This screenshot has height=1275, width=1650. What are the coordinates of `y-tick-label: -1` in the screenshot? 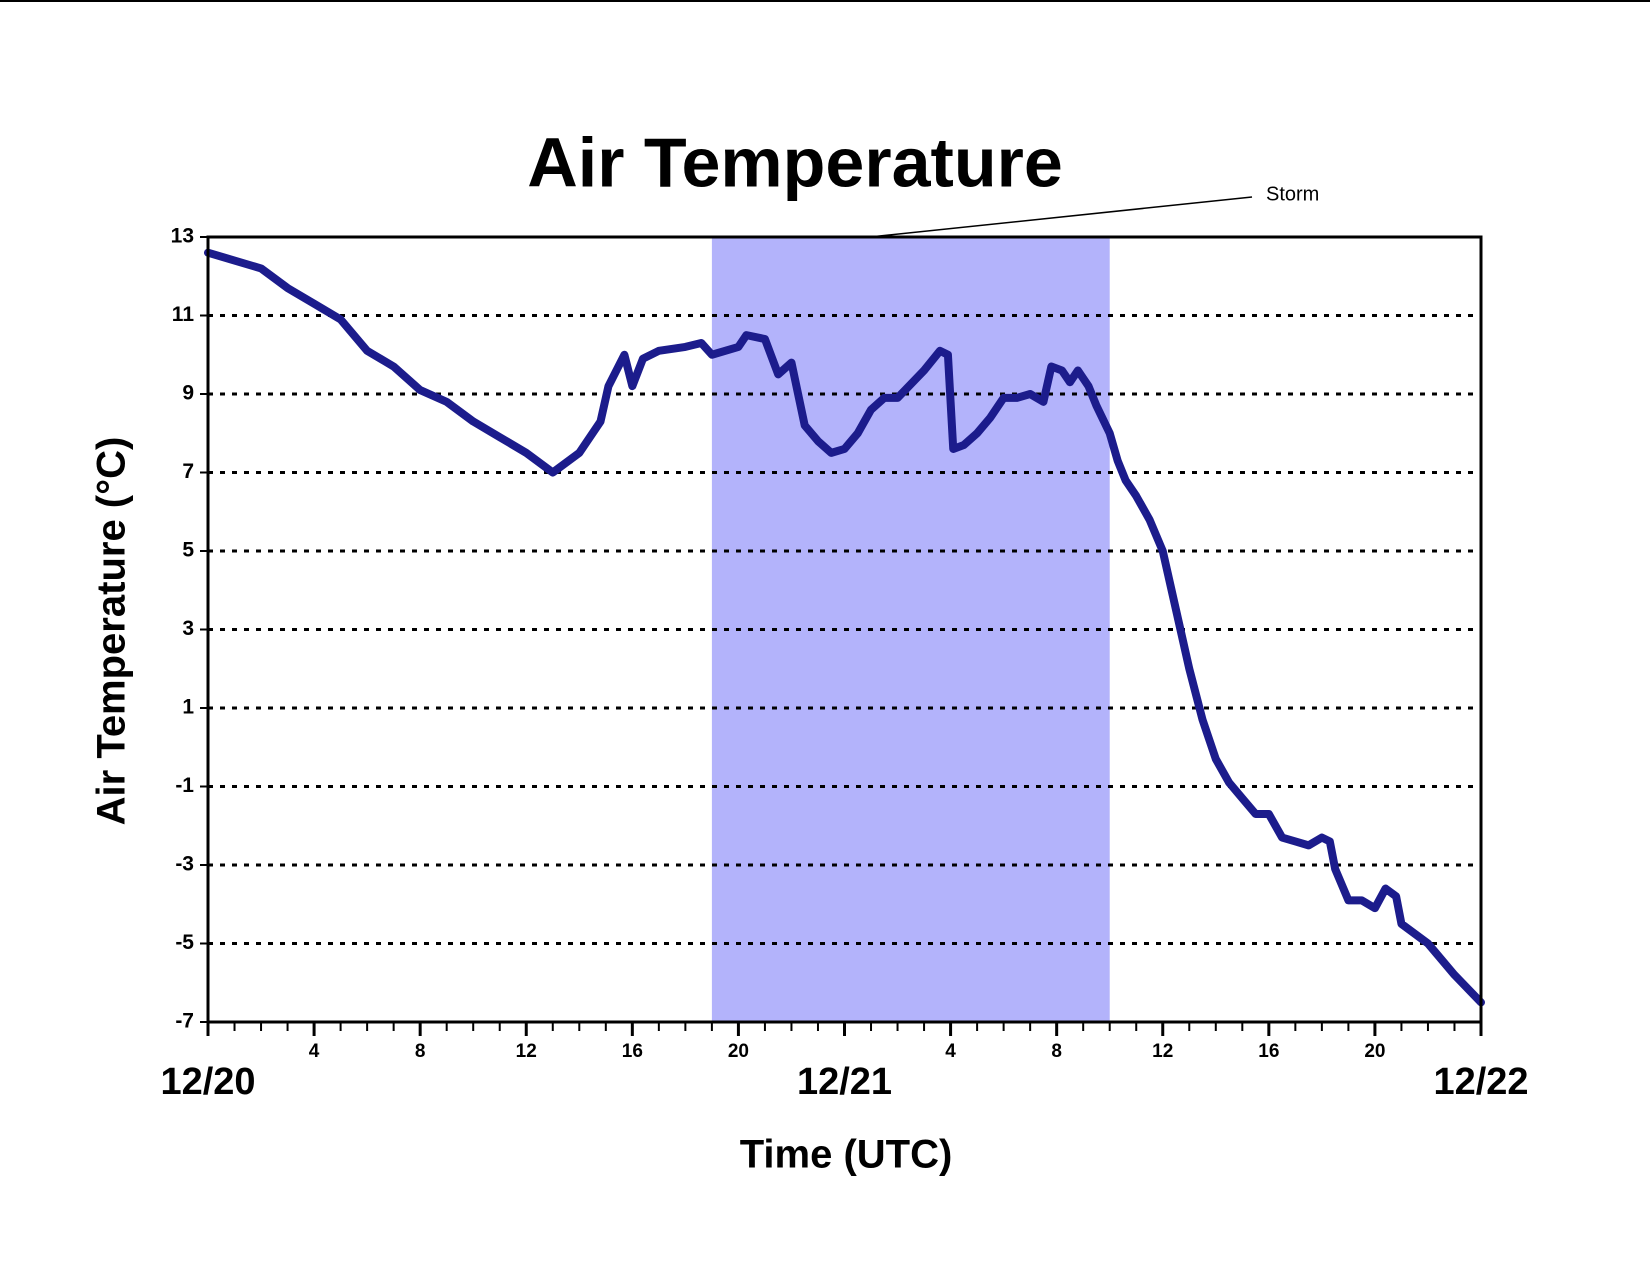 It's located at (184, 785).